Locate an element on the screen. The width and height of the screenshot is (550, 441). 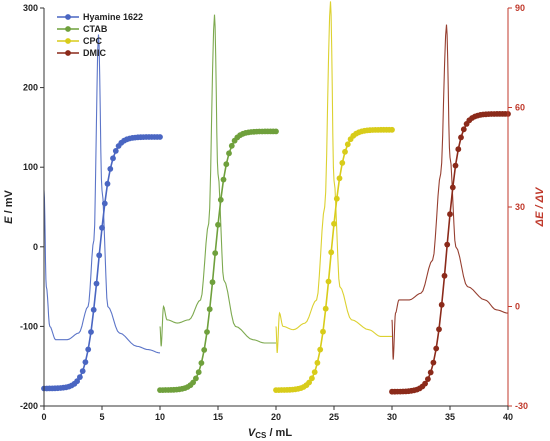
y-right-tick-label: 60 is located at coordinates (520, 108).